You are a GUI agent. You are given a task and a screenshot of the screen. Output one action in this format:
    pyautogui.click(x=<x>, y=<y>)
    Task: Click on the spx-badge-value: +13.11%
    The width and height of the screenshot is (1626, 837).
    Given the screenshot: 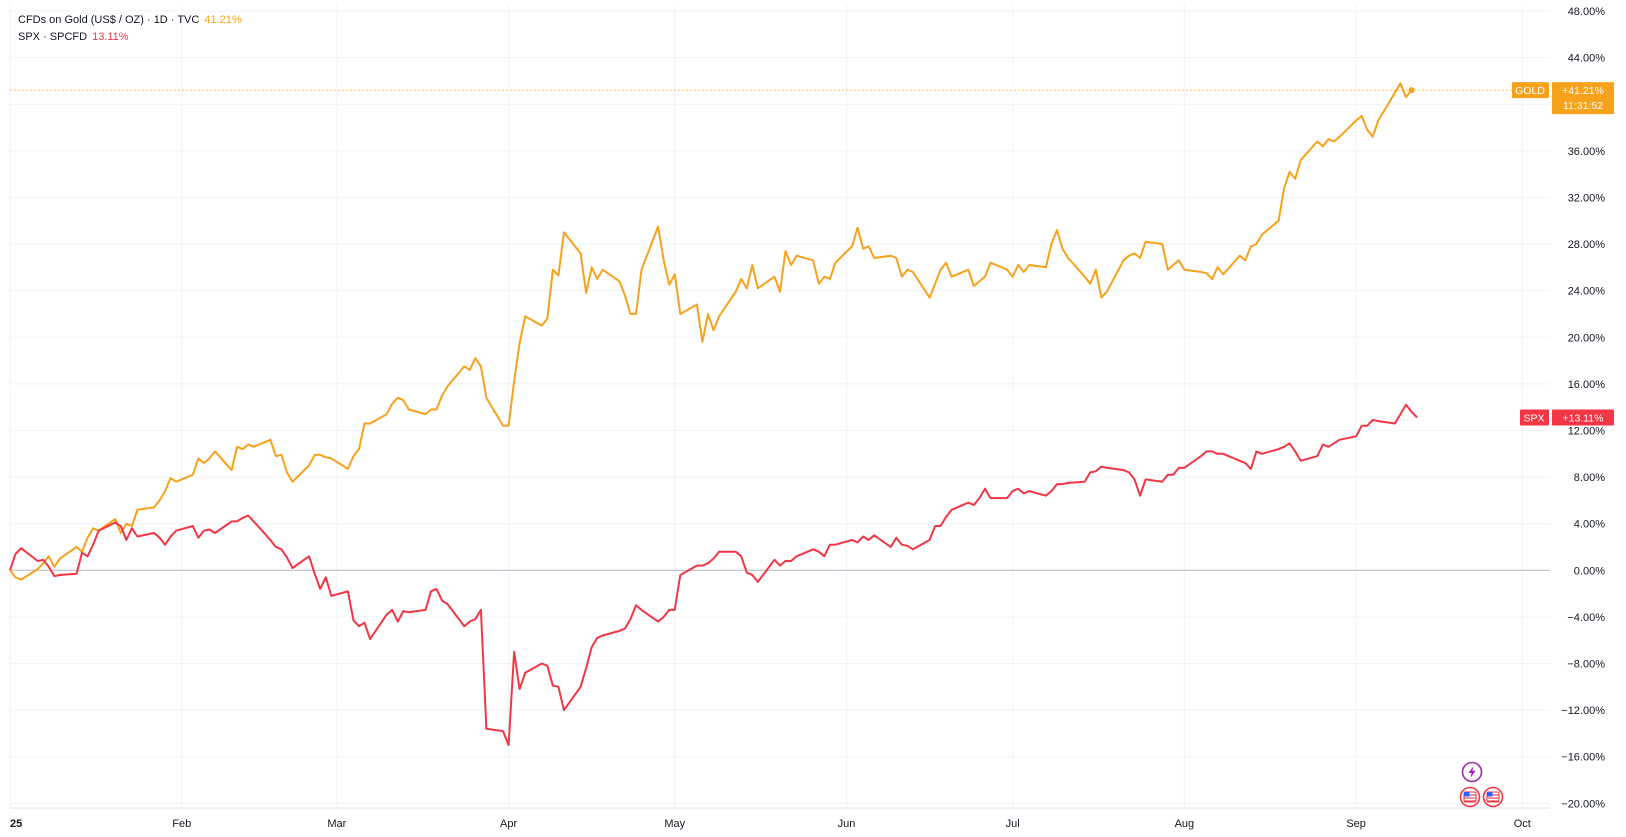 What is the action you would take?
    pyautogui.click(x=1583, y=419)
    